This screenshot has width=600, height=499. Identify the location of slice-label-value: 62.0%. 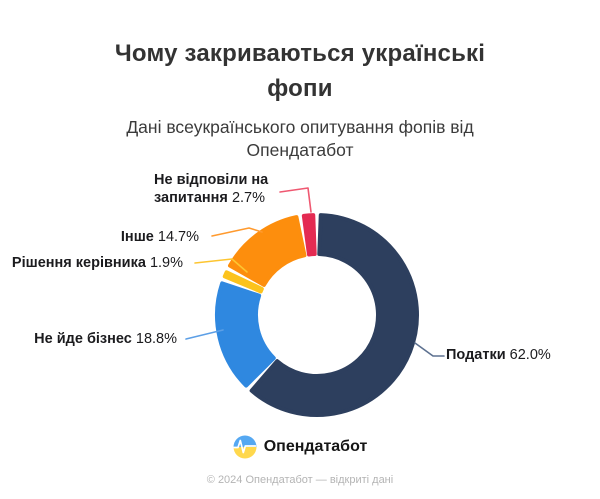
(530, 355).